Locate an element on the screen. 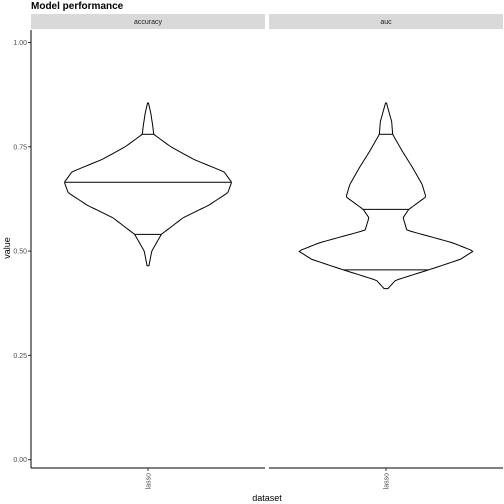  violin-auc is located at coordinates (386, 196).